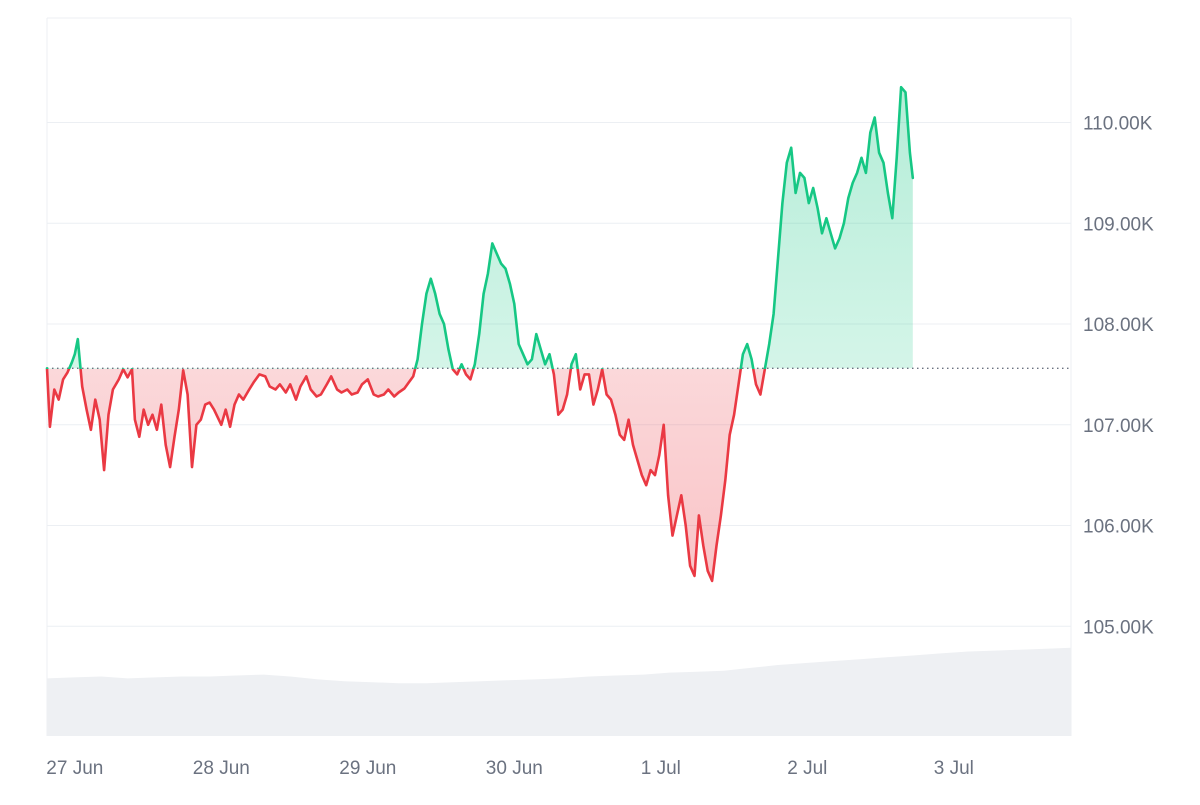 This screenshot has width=1200, height=805. I want to click on volume-area, so click(559, 691).